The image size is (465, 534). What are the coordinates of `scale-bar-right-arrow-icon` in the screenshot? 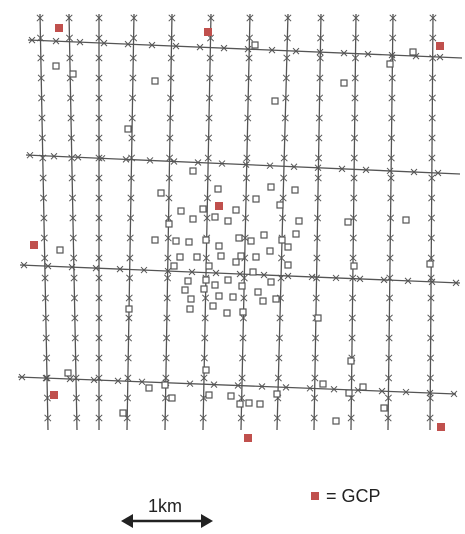 It's located at (207, 521).